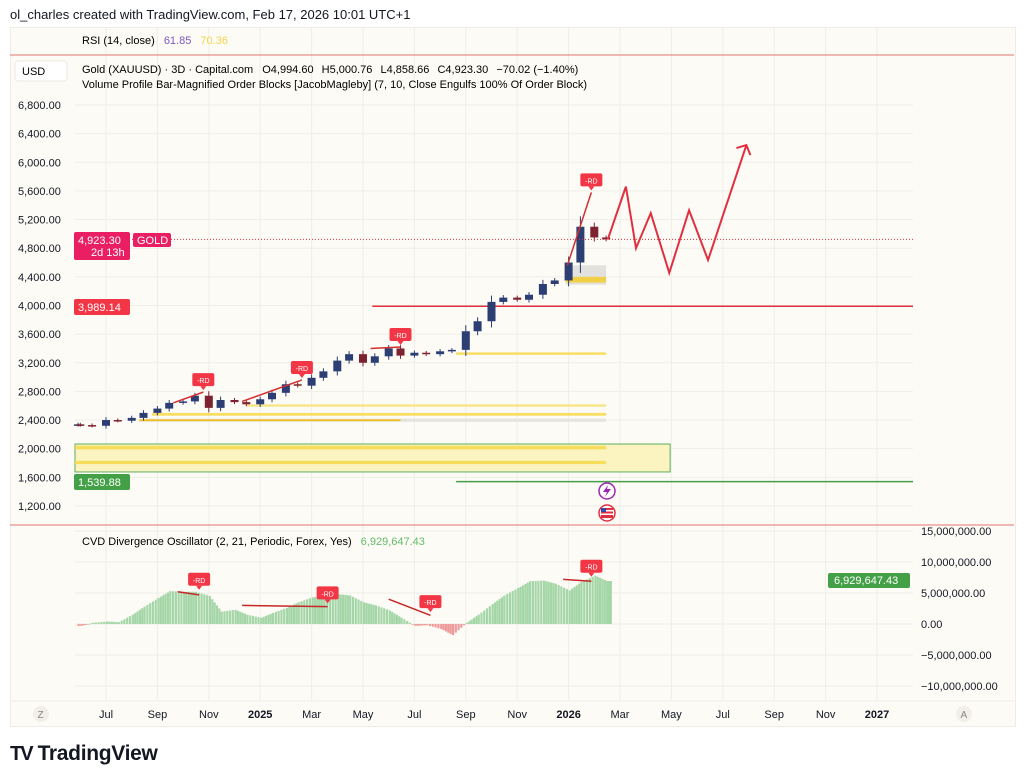  Describe the element at coordinates (466, 715) in the screenshot. I see `time-tick-label: Sep` at that location.